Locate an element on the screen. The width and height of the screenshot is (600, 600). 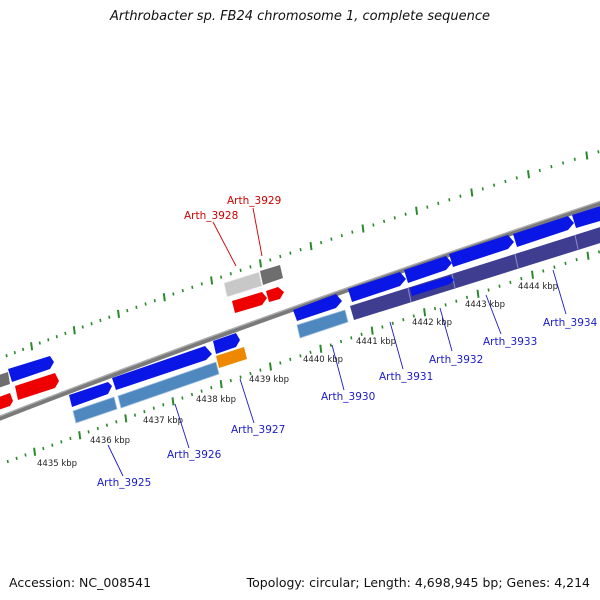
accession-text: Accession: NC_008541 is located at coordinates (80, 582).